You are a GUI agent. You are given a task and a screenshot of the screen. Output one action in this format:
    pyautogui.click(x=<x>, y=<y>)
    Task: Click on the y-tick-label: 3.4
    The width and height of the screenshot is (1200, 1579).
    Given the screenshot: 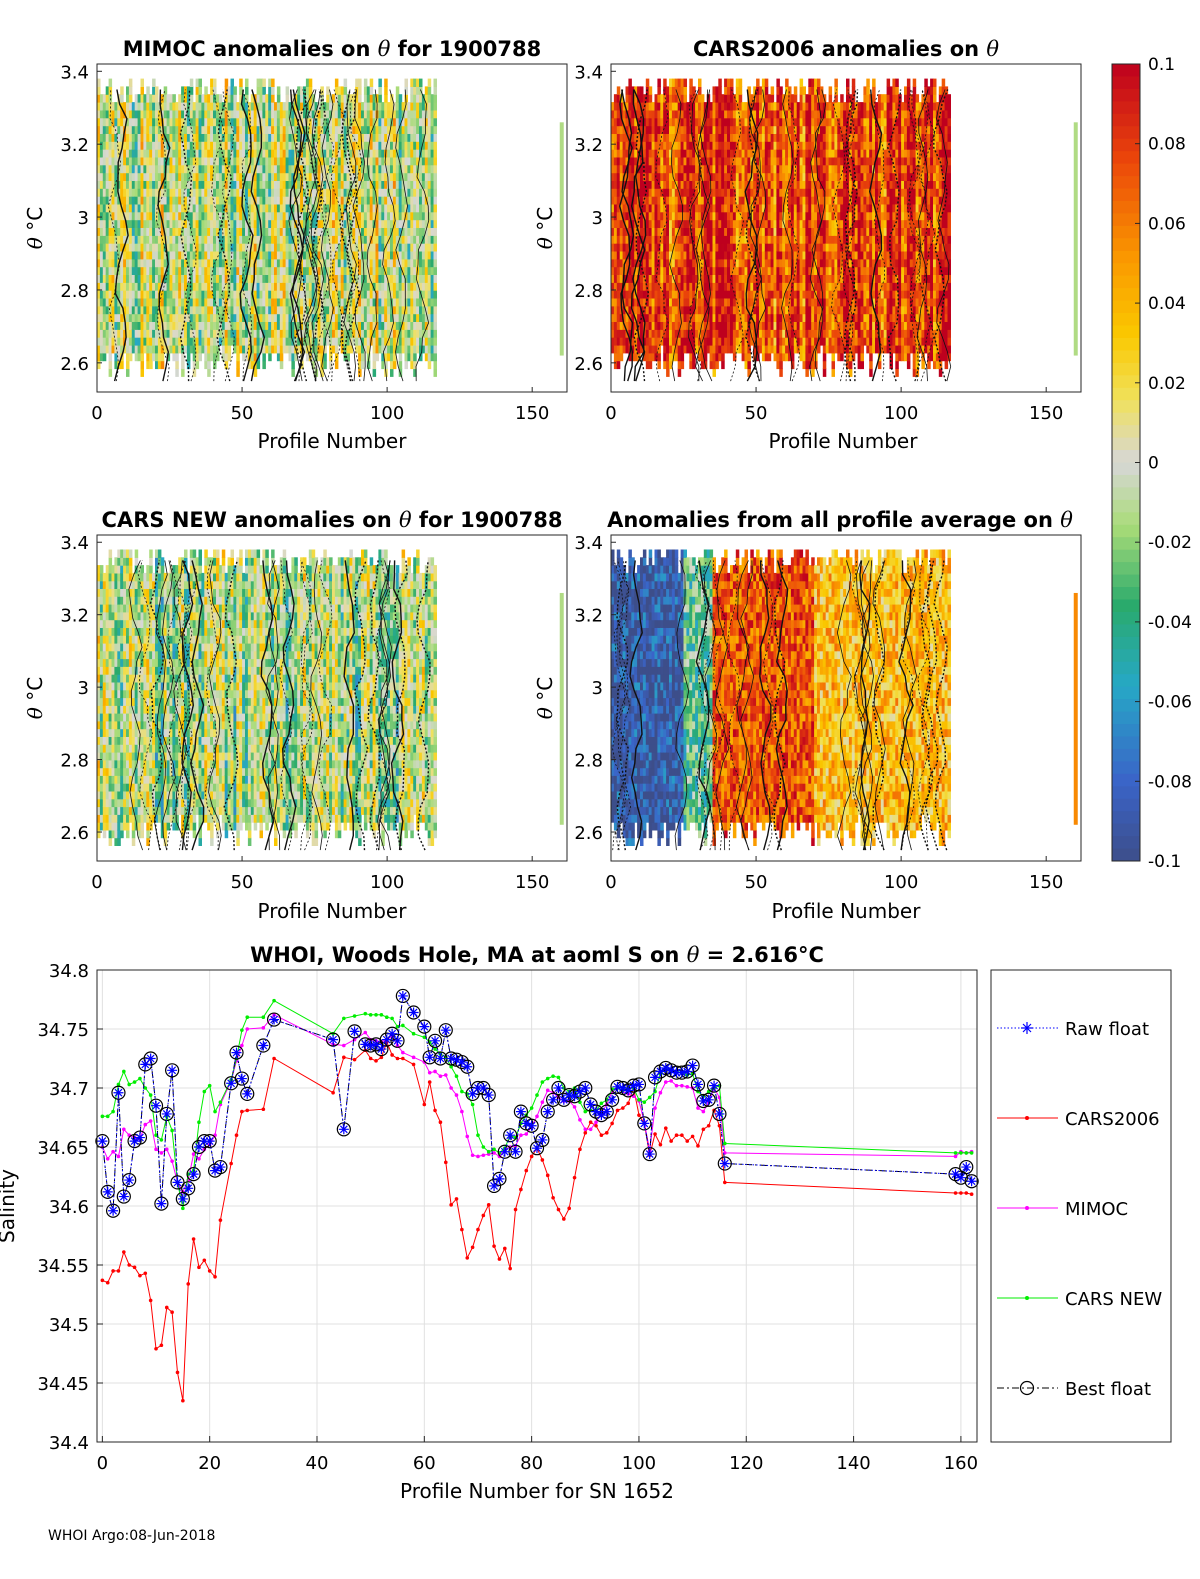 What is the action you would take?
    pyautogui.click(x=74, y=72)
    